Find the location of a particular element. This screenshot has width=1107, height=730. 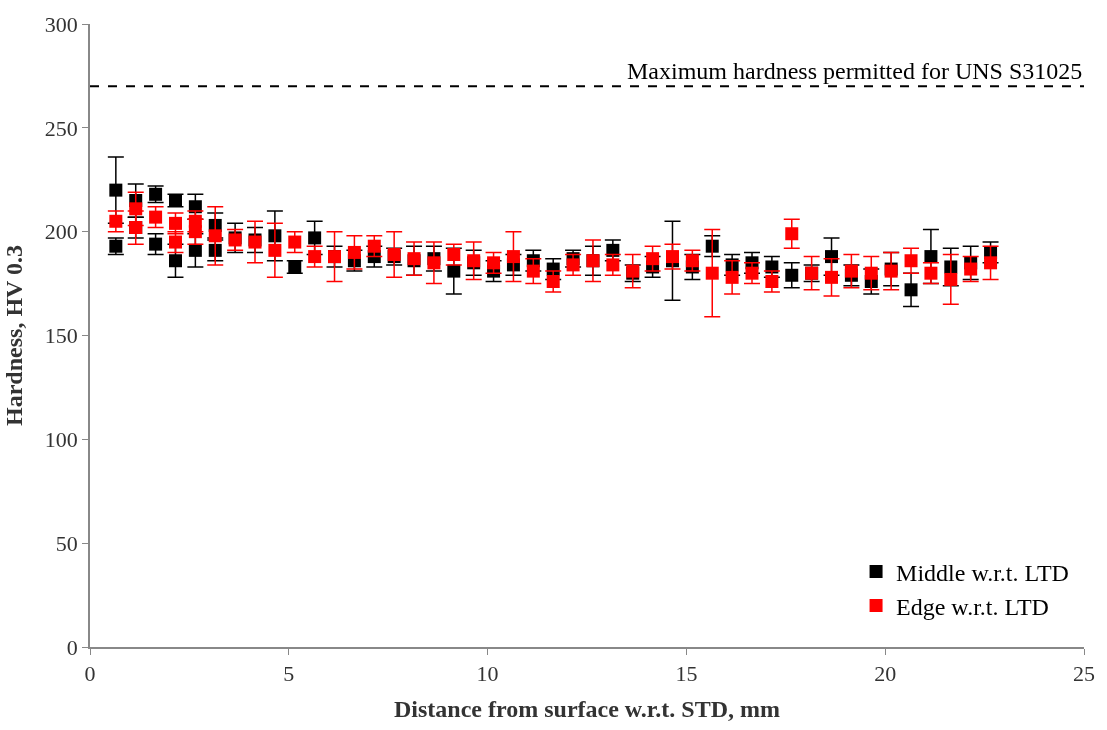

y-tick-label: 150 is located at coordinates (61, 336).